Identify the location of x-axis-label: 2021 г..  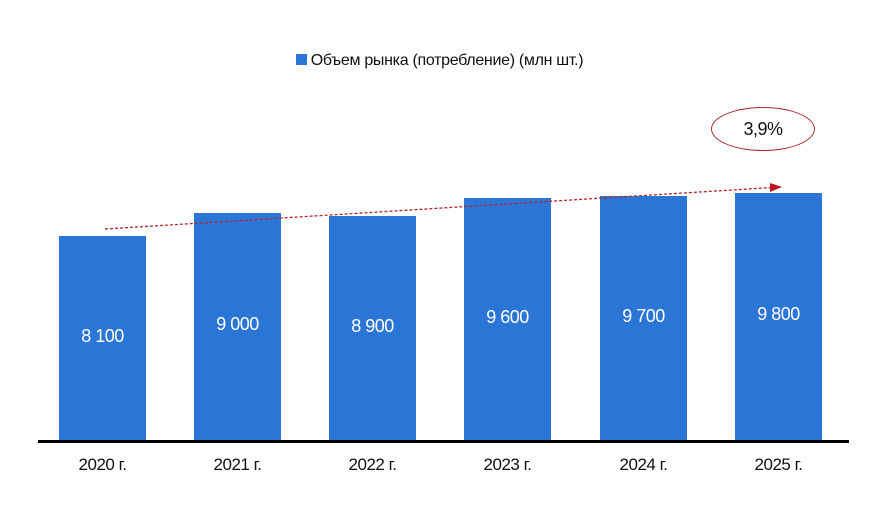
(237, 464).